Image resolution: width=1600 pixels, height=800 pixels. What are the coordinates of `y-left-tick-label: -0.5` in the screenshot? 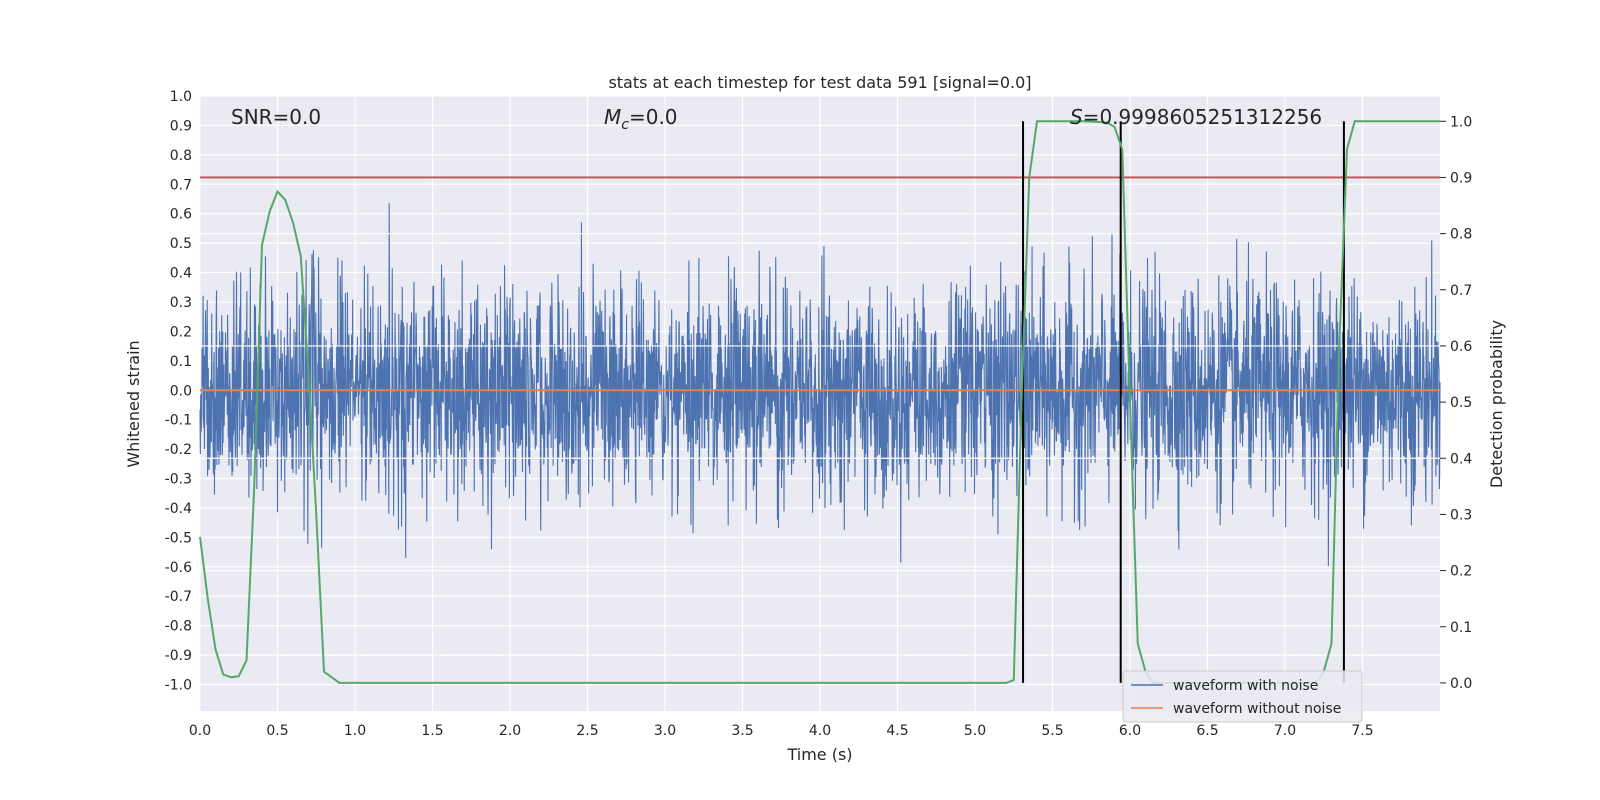 It's located at (178, 538).